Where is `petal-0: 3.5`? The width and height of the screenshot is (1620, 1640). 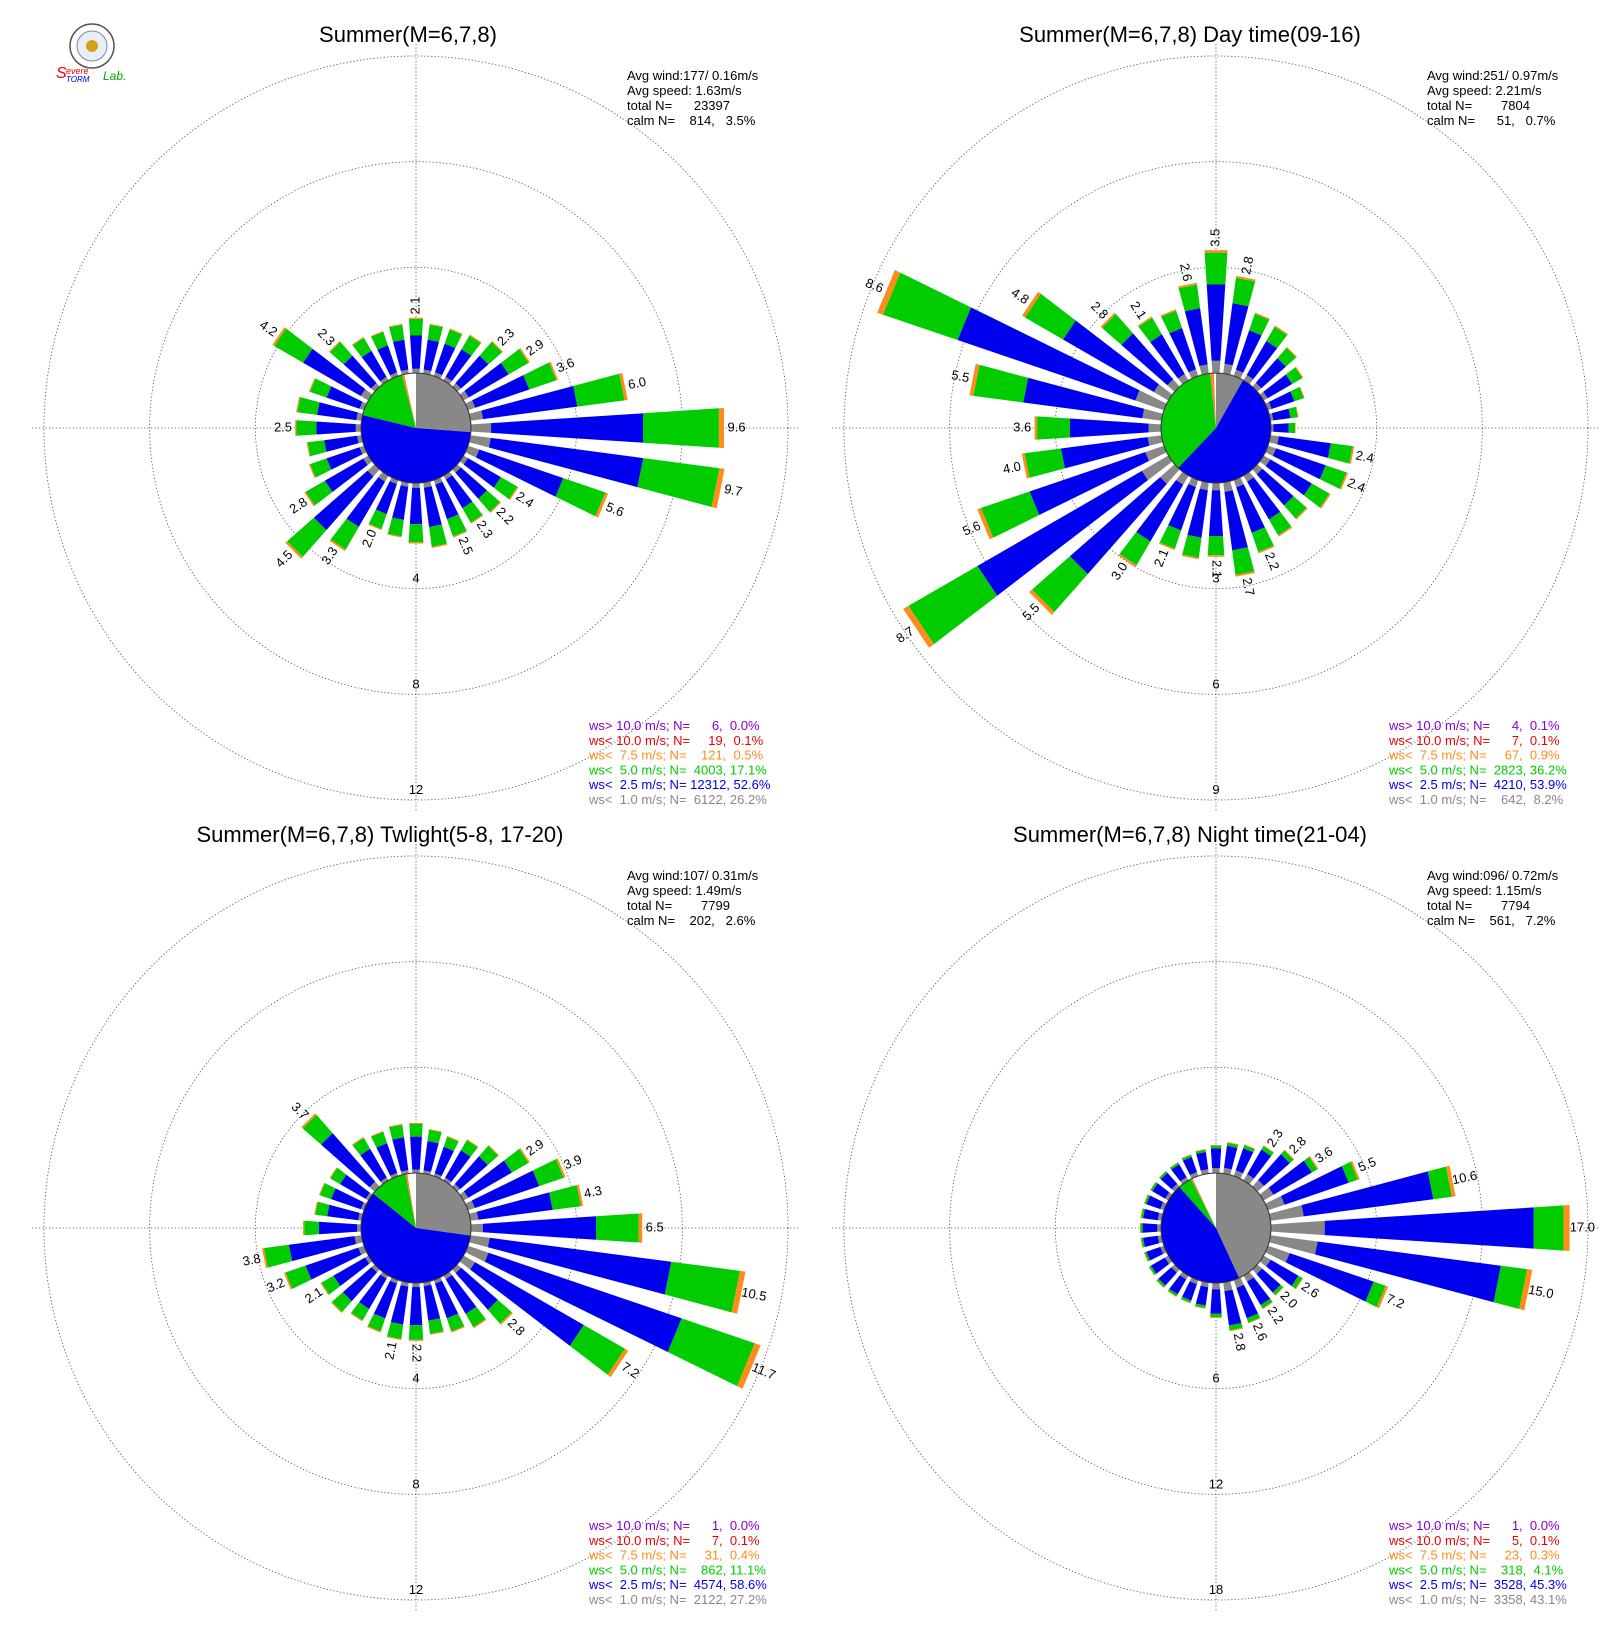 petal-0: 3.5 is located at coordinates (1216, 301).